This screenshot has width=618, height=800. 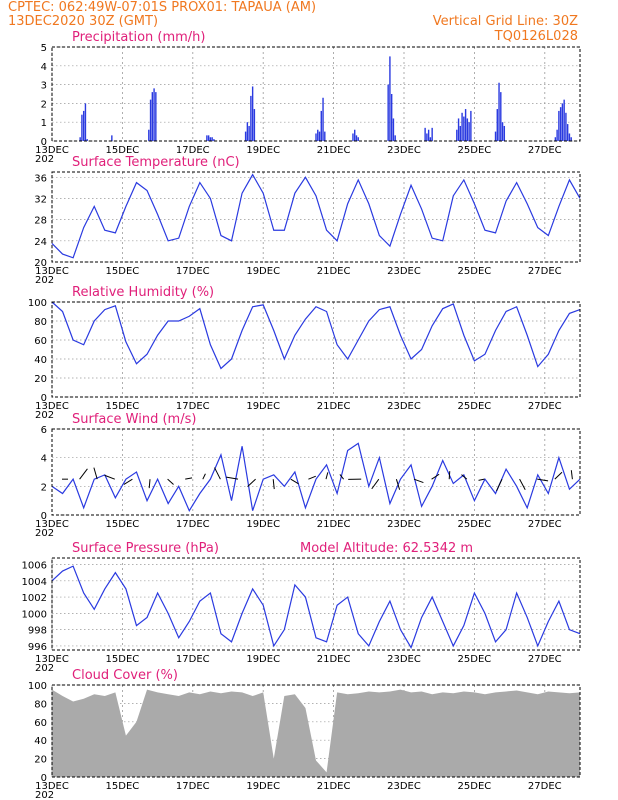 I want to click on wind-line, so click(x=316, y=477).